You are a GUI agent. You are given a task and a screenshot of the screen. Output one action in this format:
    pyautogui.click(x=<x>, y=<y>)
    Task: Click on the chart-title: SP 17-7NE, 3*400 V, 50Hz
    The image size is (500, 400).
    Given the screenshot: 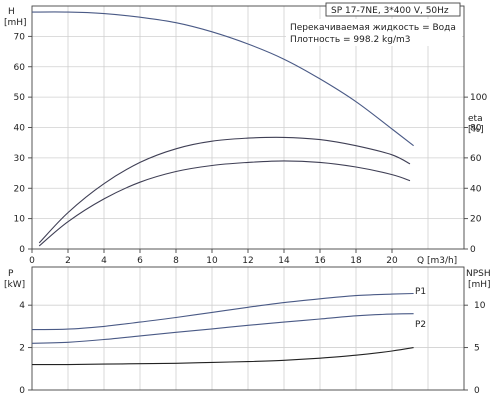 What is the action you would take?
    pyautogui.click(x=390, y=11)
    